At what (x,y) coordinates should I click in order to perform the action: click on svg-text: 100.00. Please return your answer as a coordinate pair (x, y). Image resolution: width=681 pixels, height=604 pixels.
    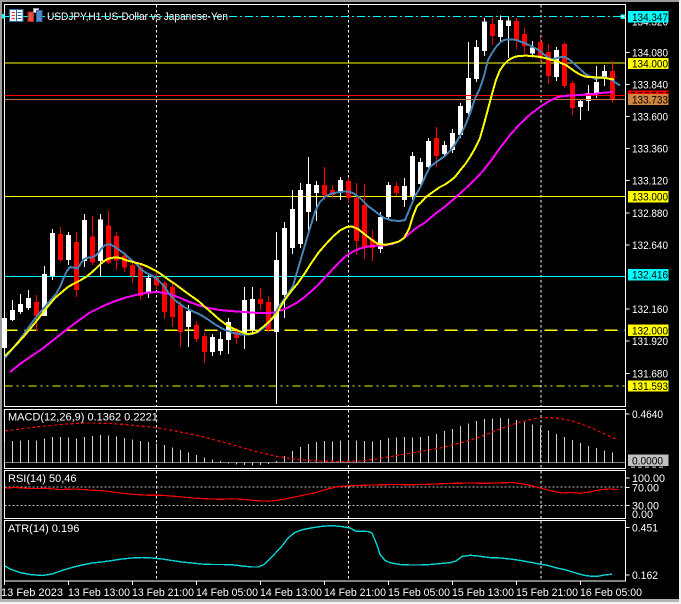
    Looking at the image, I should click on (648, 479).